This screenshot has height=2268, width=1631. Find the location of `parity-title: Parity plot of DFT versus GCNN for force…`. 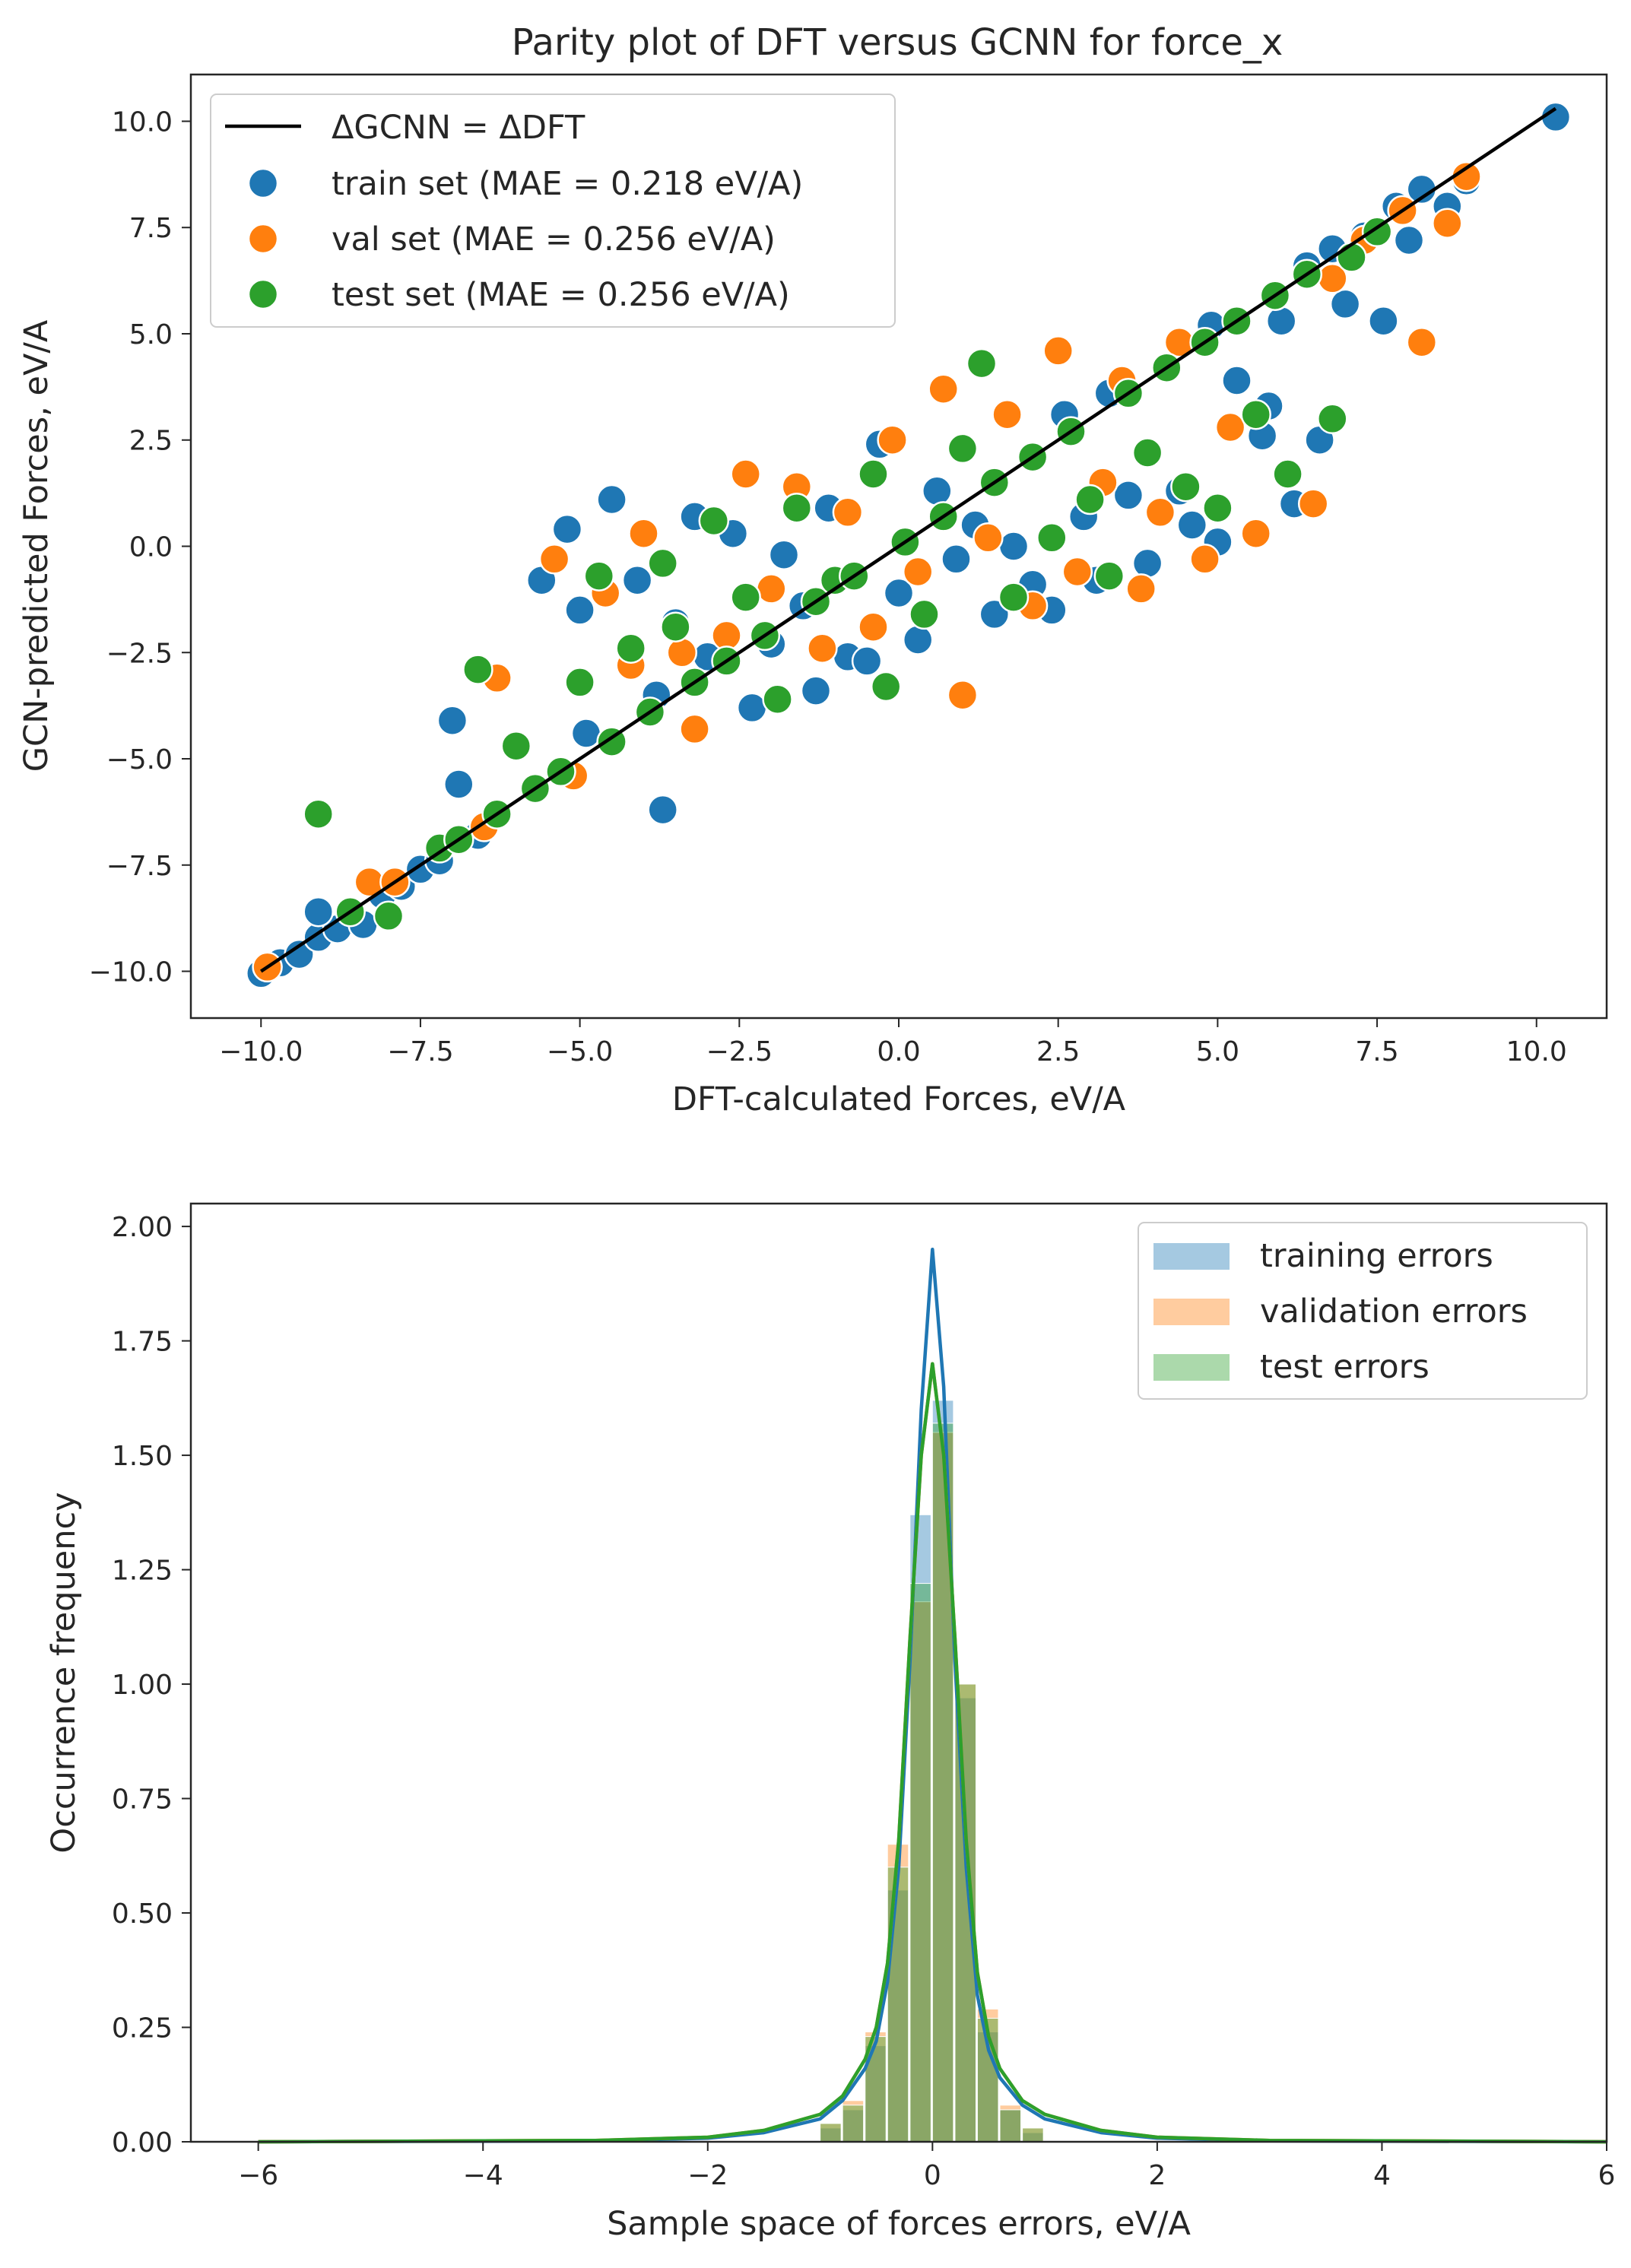

parity-title: Parity plot of DFT versus GCNN for force… is located at coordinates (898, 42).